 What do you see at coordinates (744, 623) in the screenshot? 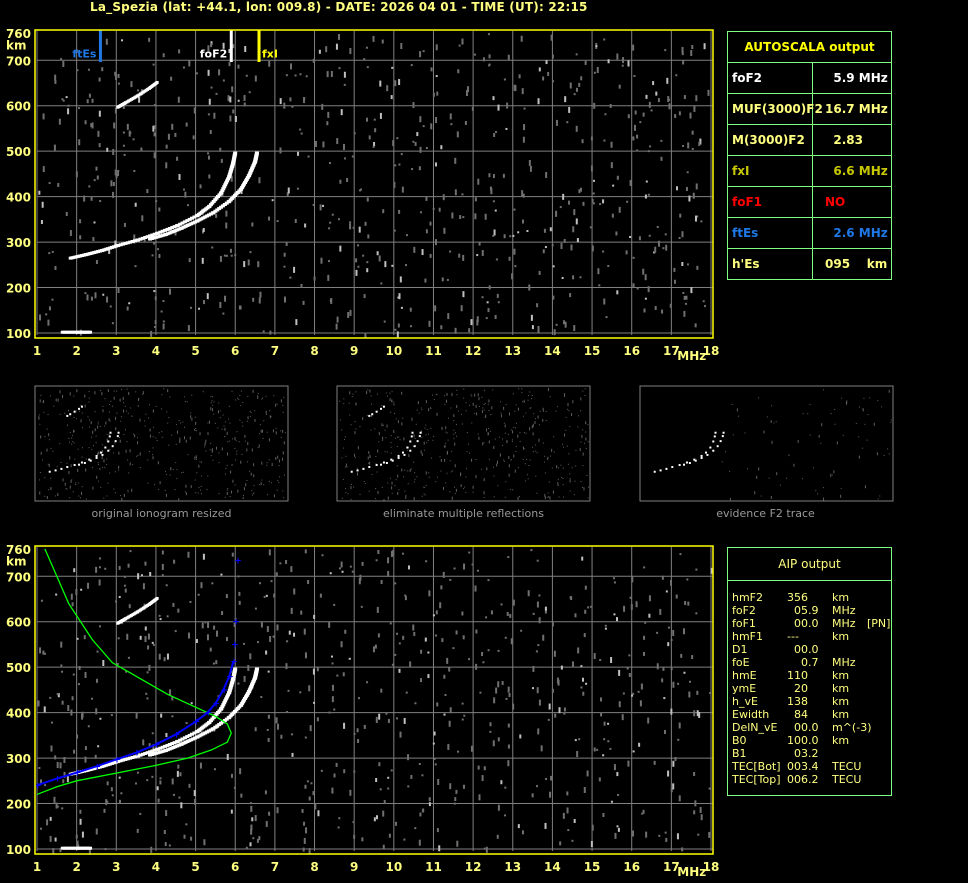
I see `aip-cell: foF1` at bounding box center [744, 623].